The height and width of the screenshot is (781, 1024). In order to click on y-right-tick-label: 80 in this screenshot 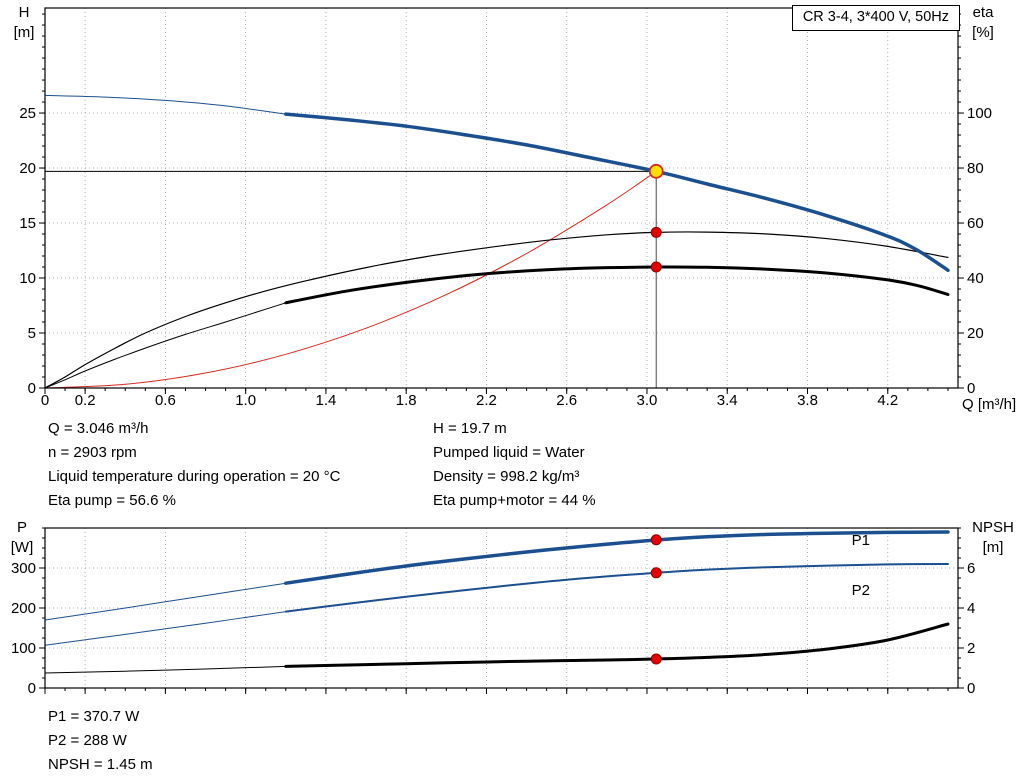, I will do `click(975, 168)`.